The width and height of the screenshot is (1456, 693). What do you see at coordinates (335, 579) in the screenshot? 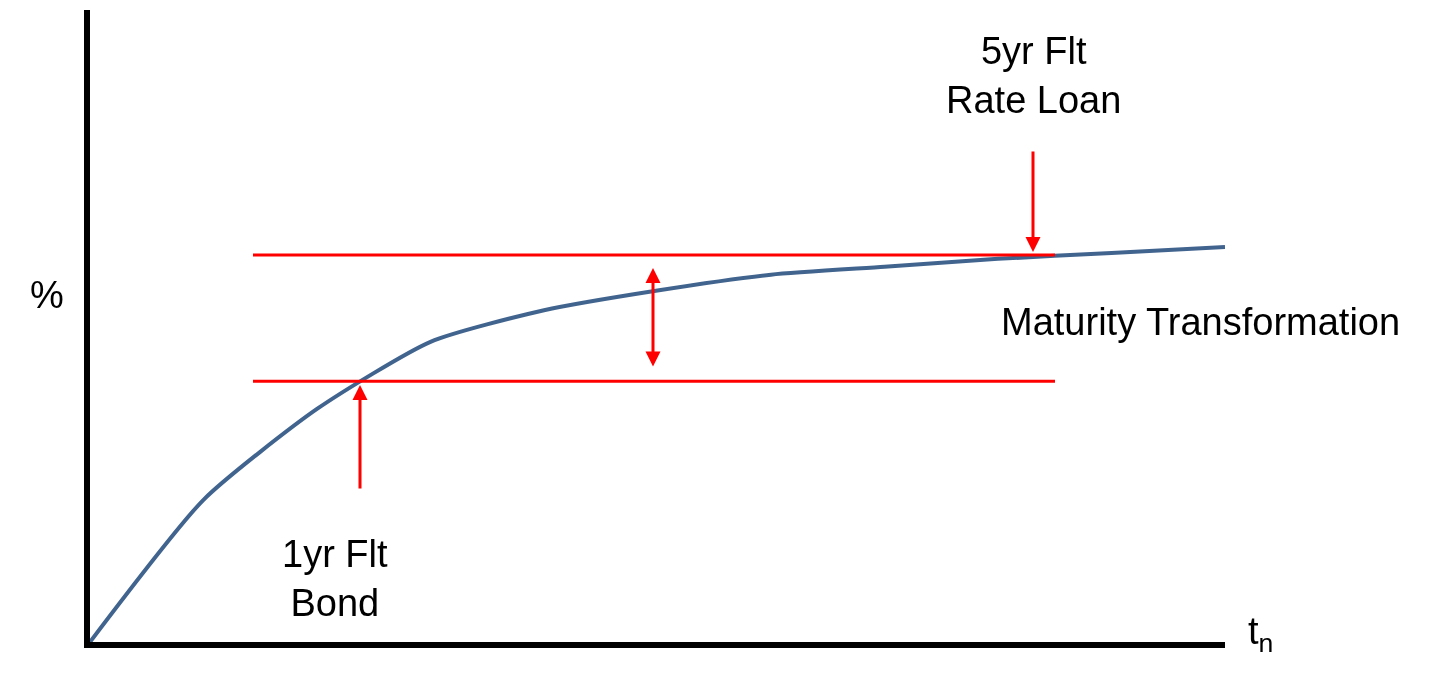
I see `annotation: 1yr Flt Bond` at bounding box center [335, 579].